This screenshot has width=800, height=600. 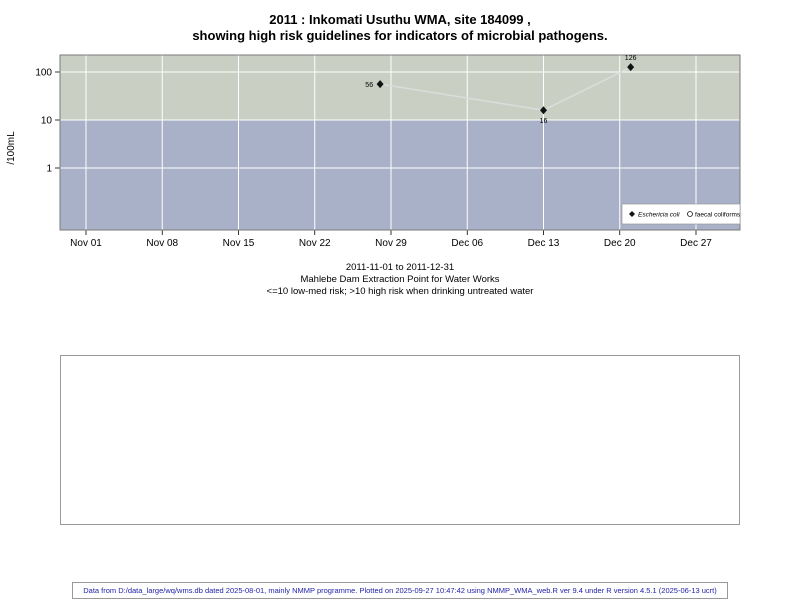 I want to click on x-tick-label: Dec 27, so click(x=696, y=243).